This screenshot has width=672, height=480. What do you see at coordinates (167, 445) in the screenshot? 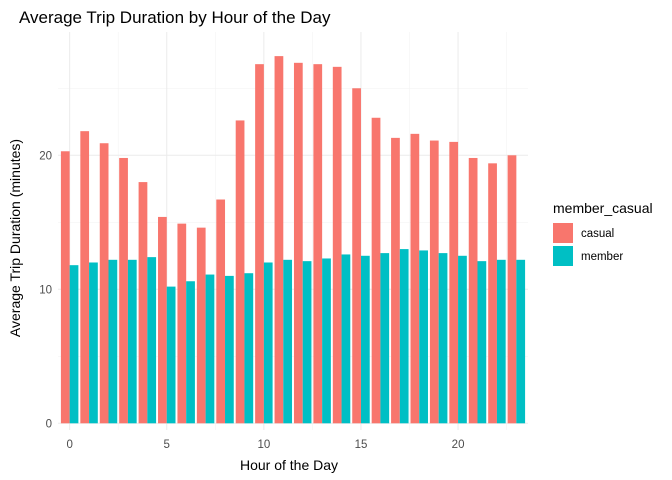
I see `x-tick-label: 5` at bounding box center [167, 445].